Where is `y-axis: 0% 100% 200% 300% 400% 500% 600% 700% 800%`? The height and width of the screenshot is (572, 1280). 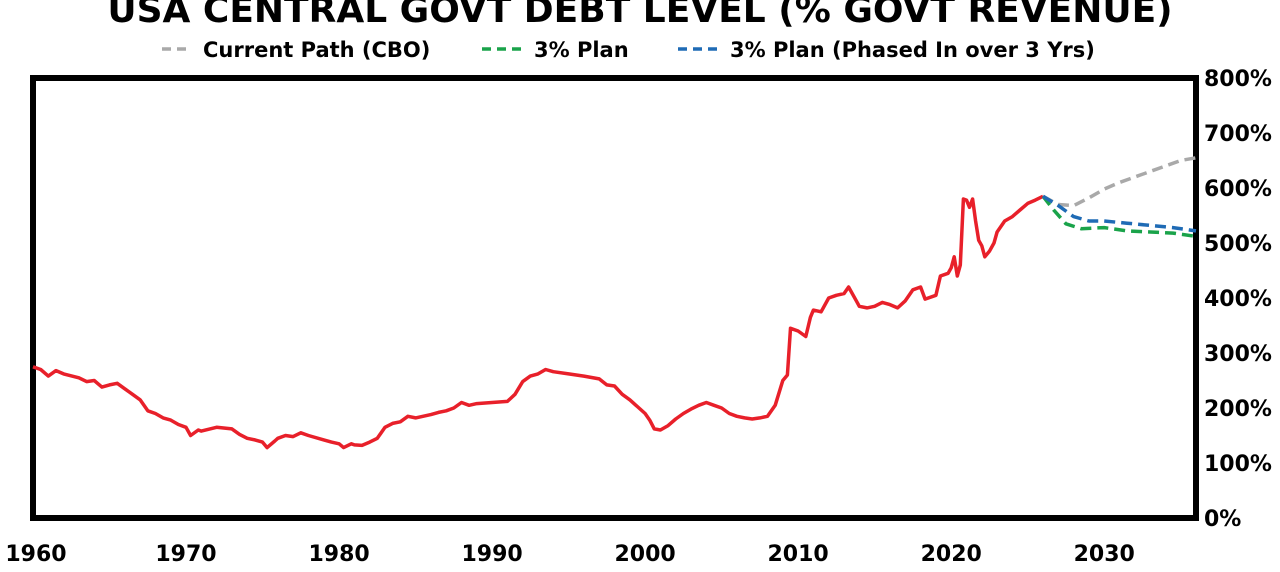 y-axis: 0% 100% 200% 300% 400% 500% 600% 700% 800% is located at coordinates (1238, 299).